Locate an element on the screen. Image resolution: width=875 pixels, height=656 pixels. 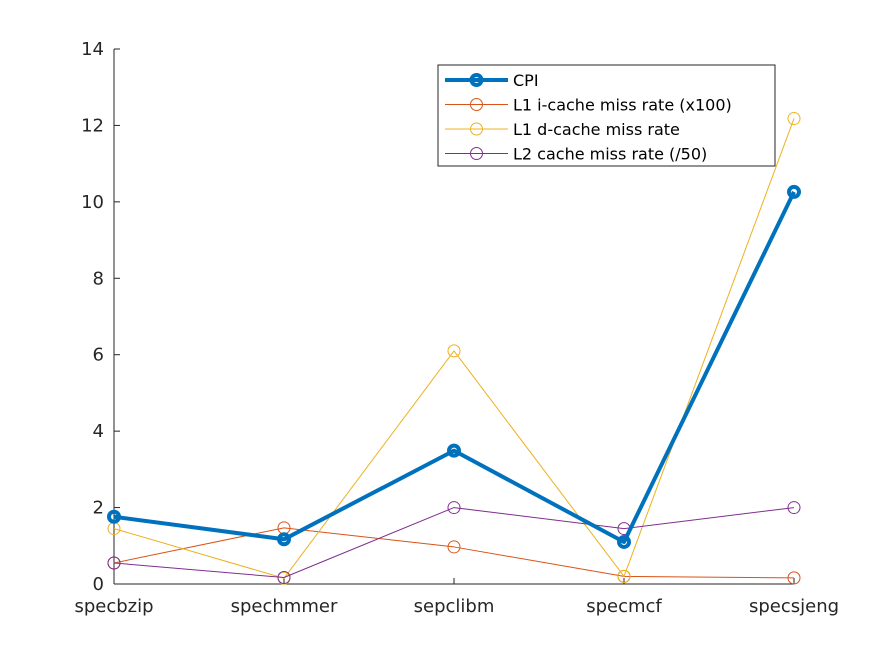
y-tick-label: 2 is located at coordinates (98, 508).